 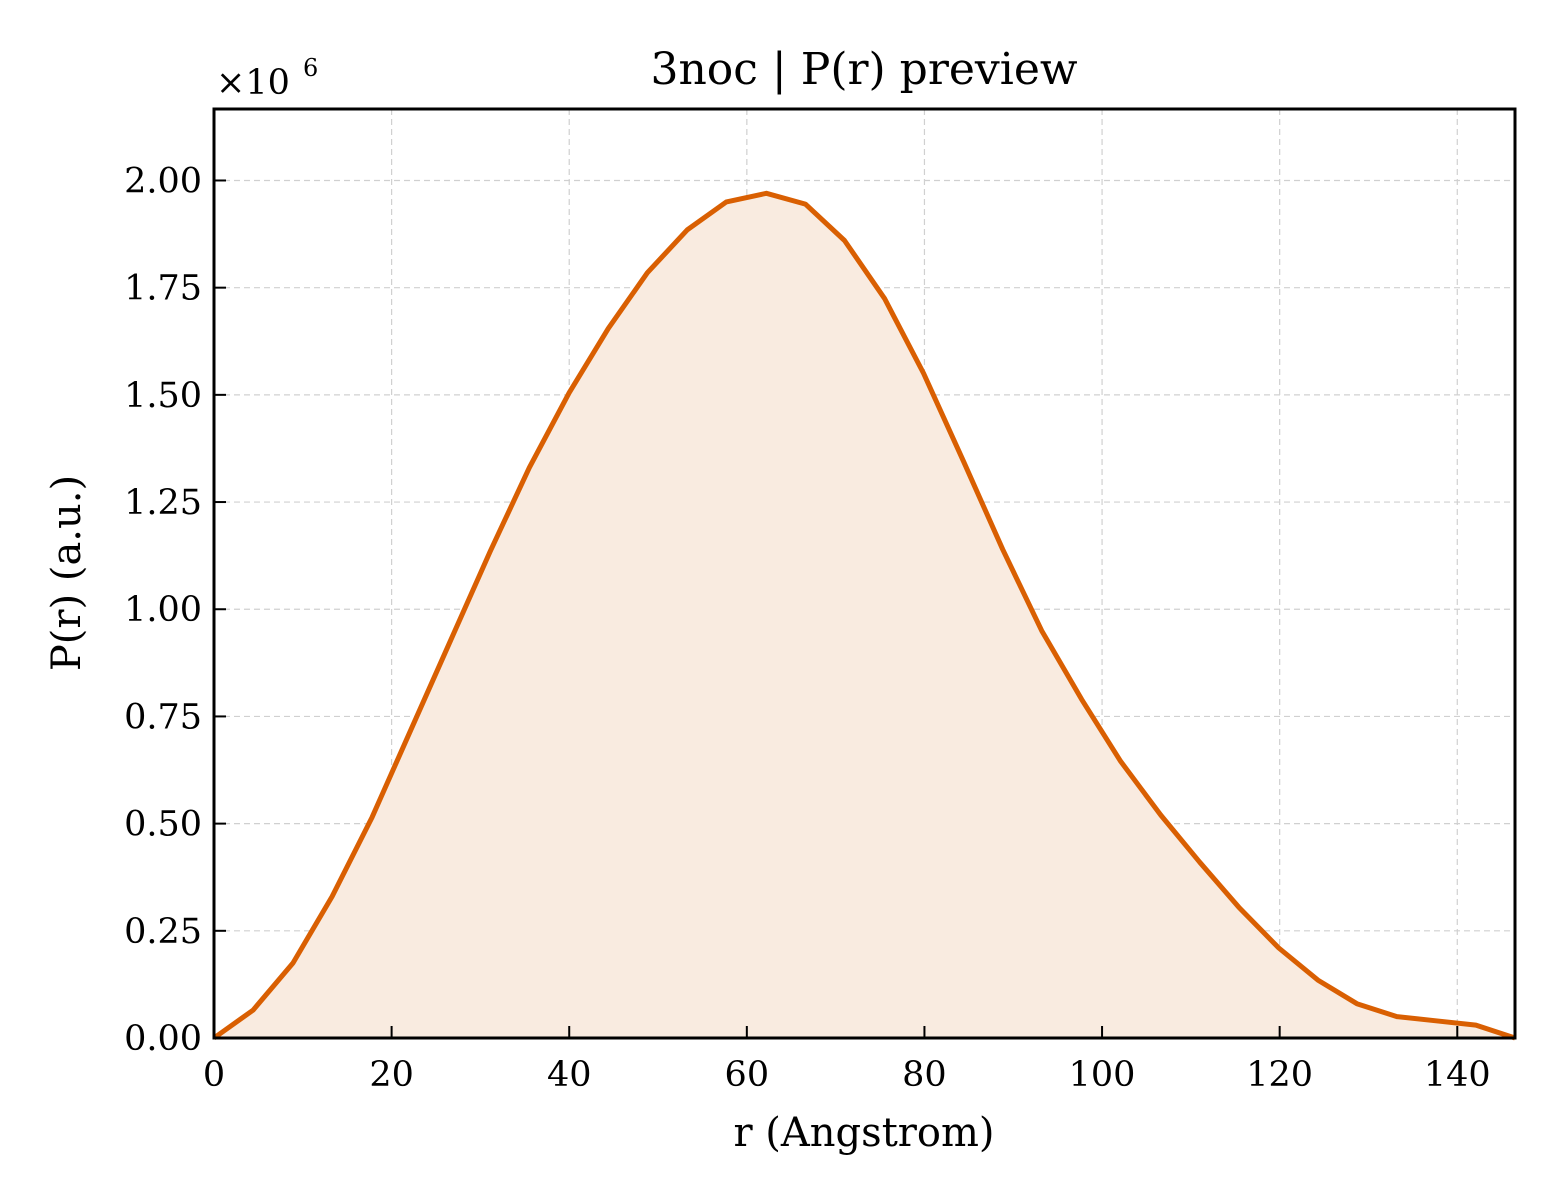 What do you see at coordinates (163, 1039) in the screenshot?
I see `y-tick-label: 0.00` at bounding box center [163, 1039].